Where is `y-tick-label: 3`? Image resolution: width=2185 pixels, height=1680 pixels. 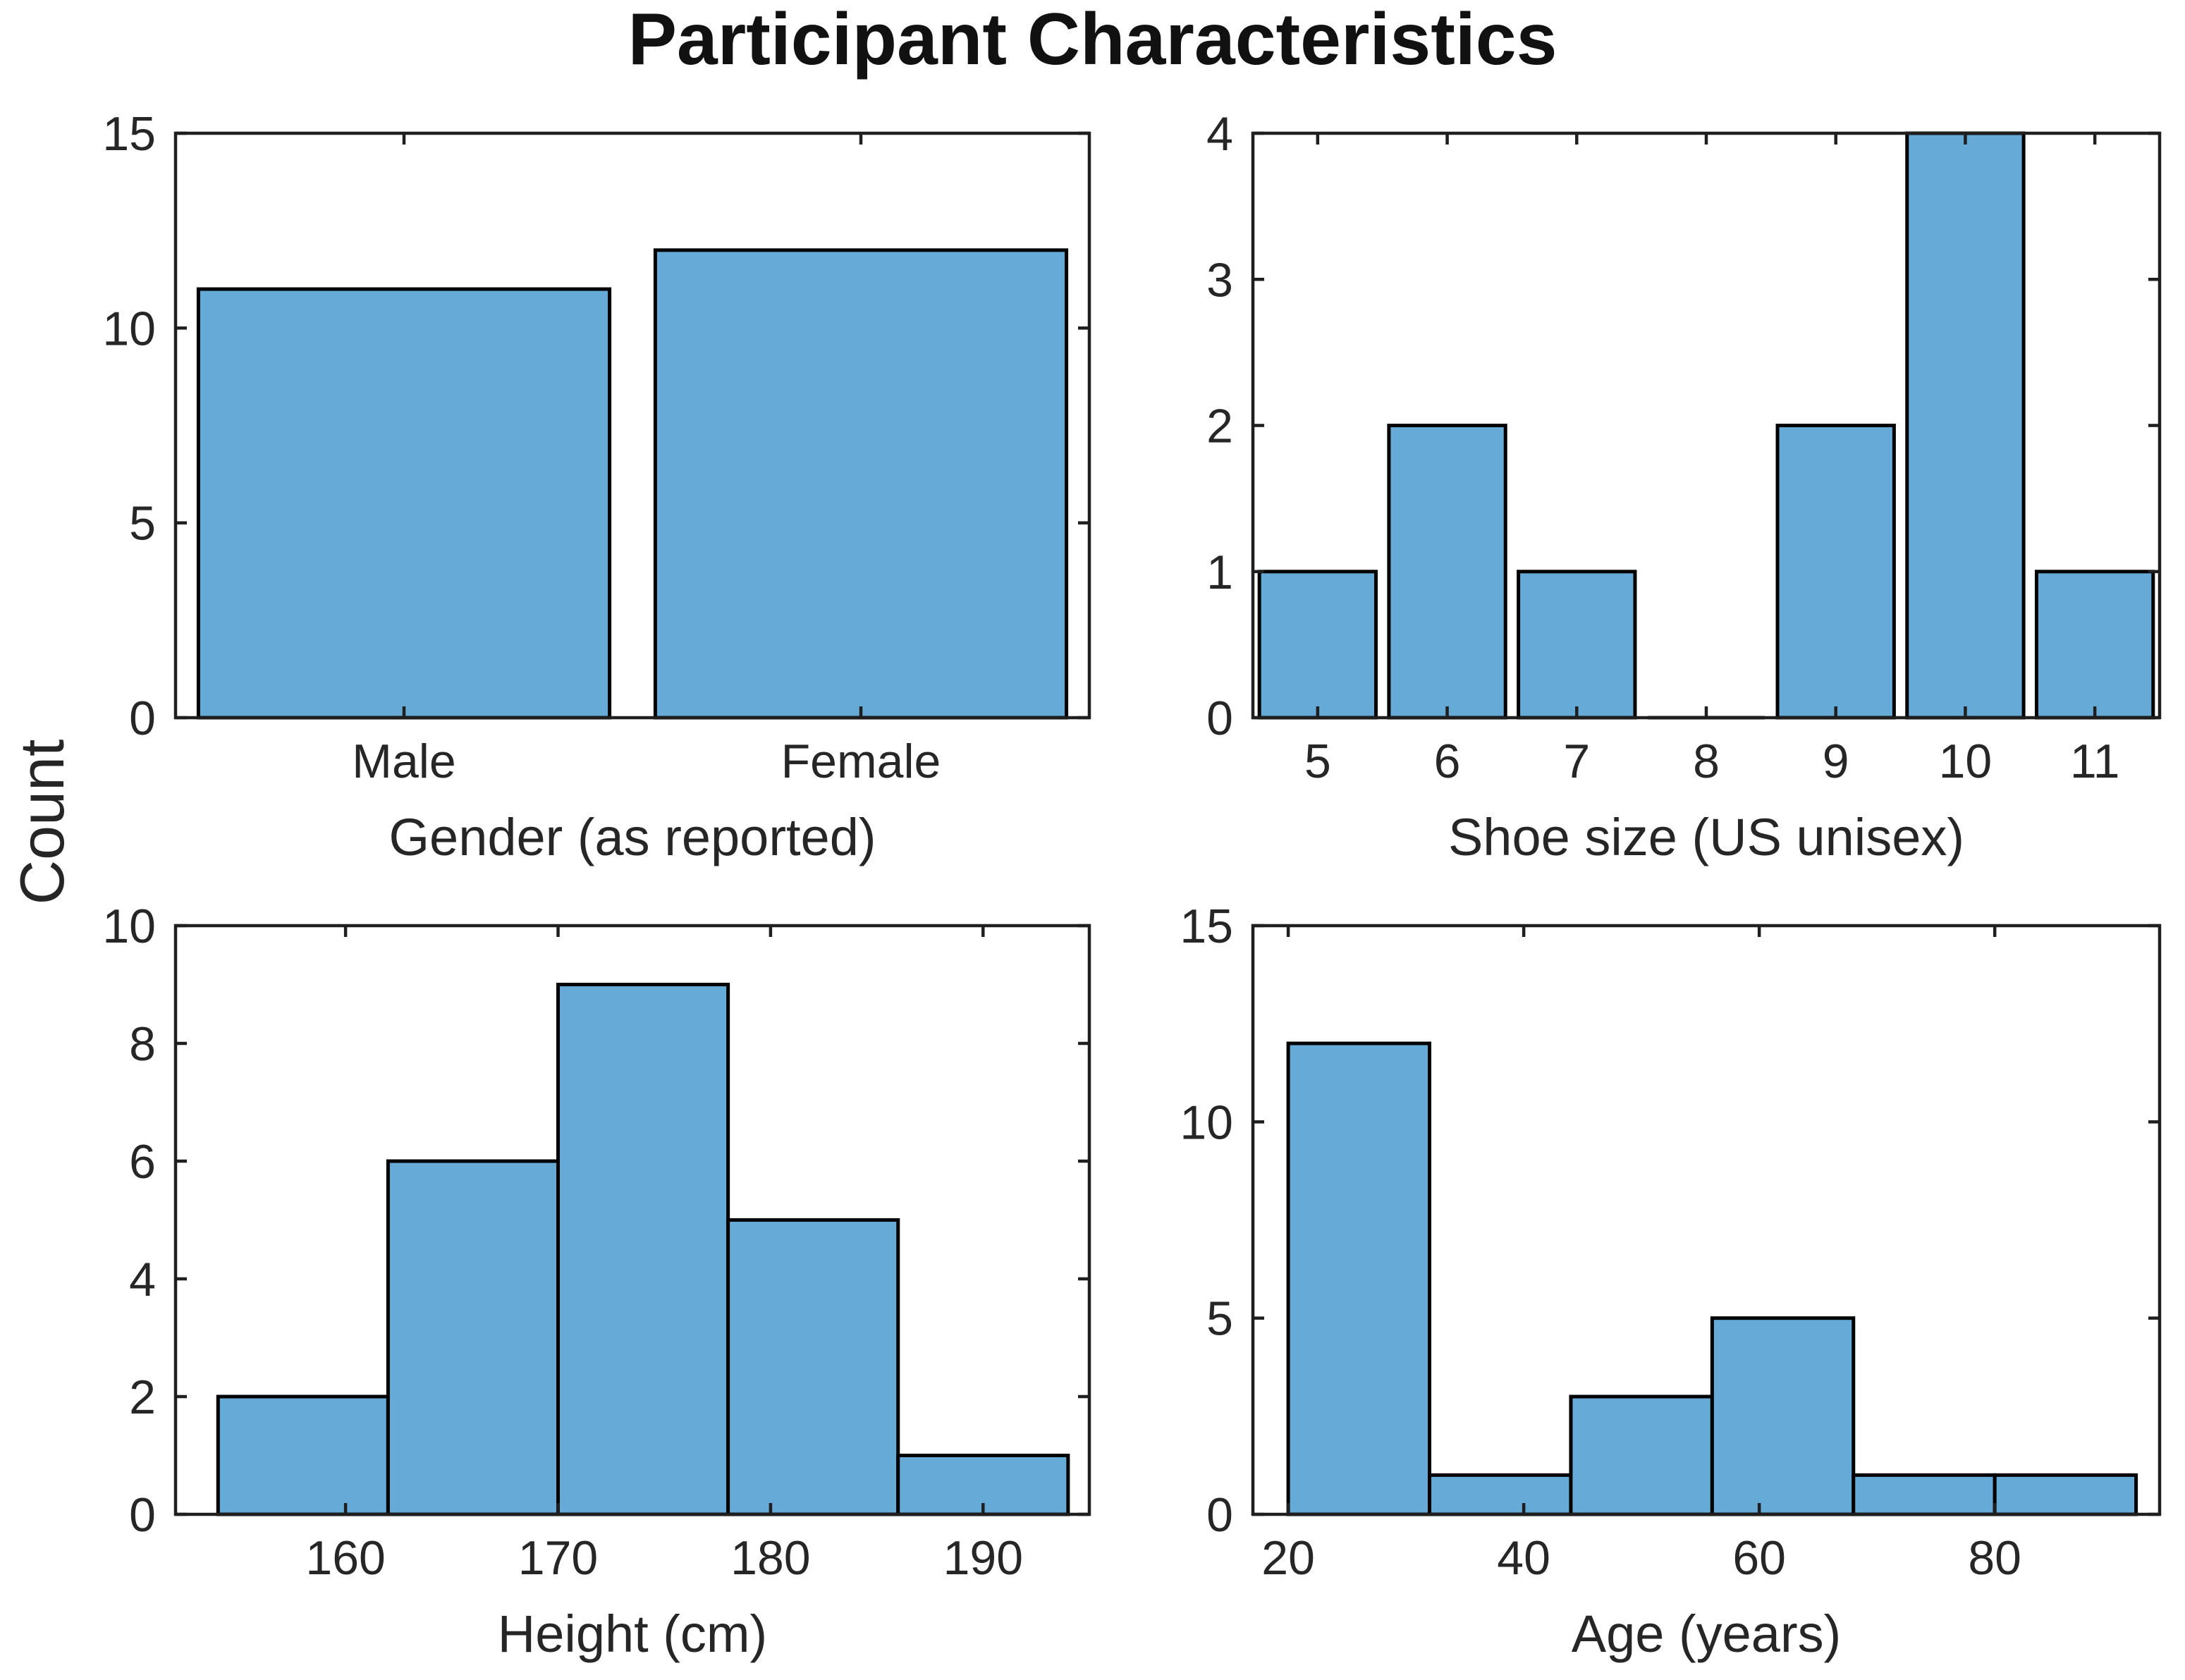 y-tick-label: 3 is located at coordinates (1219, 280).